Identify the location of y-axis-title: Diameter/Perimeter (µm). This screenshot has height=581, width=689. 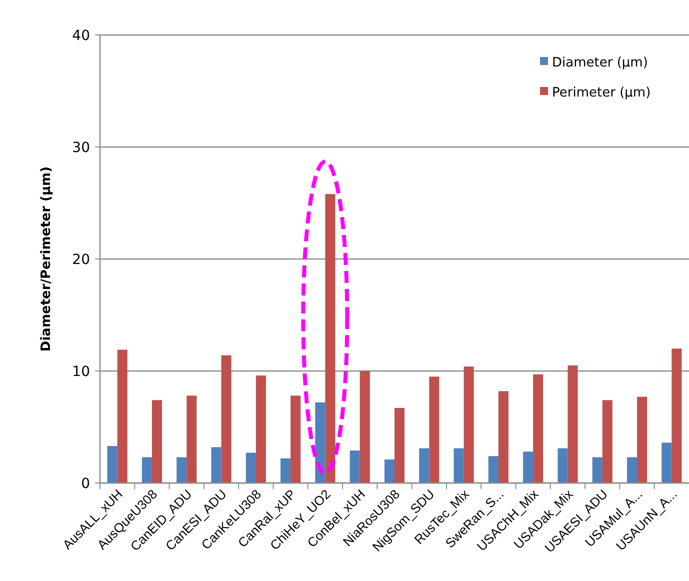
(46, 259).